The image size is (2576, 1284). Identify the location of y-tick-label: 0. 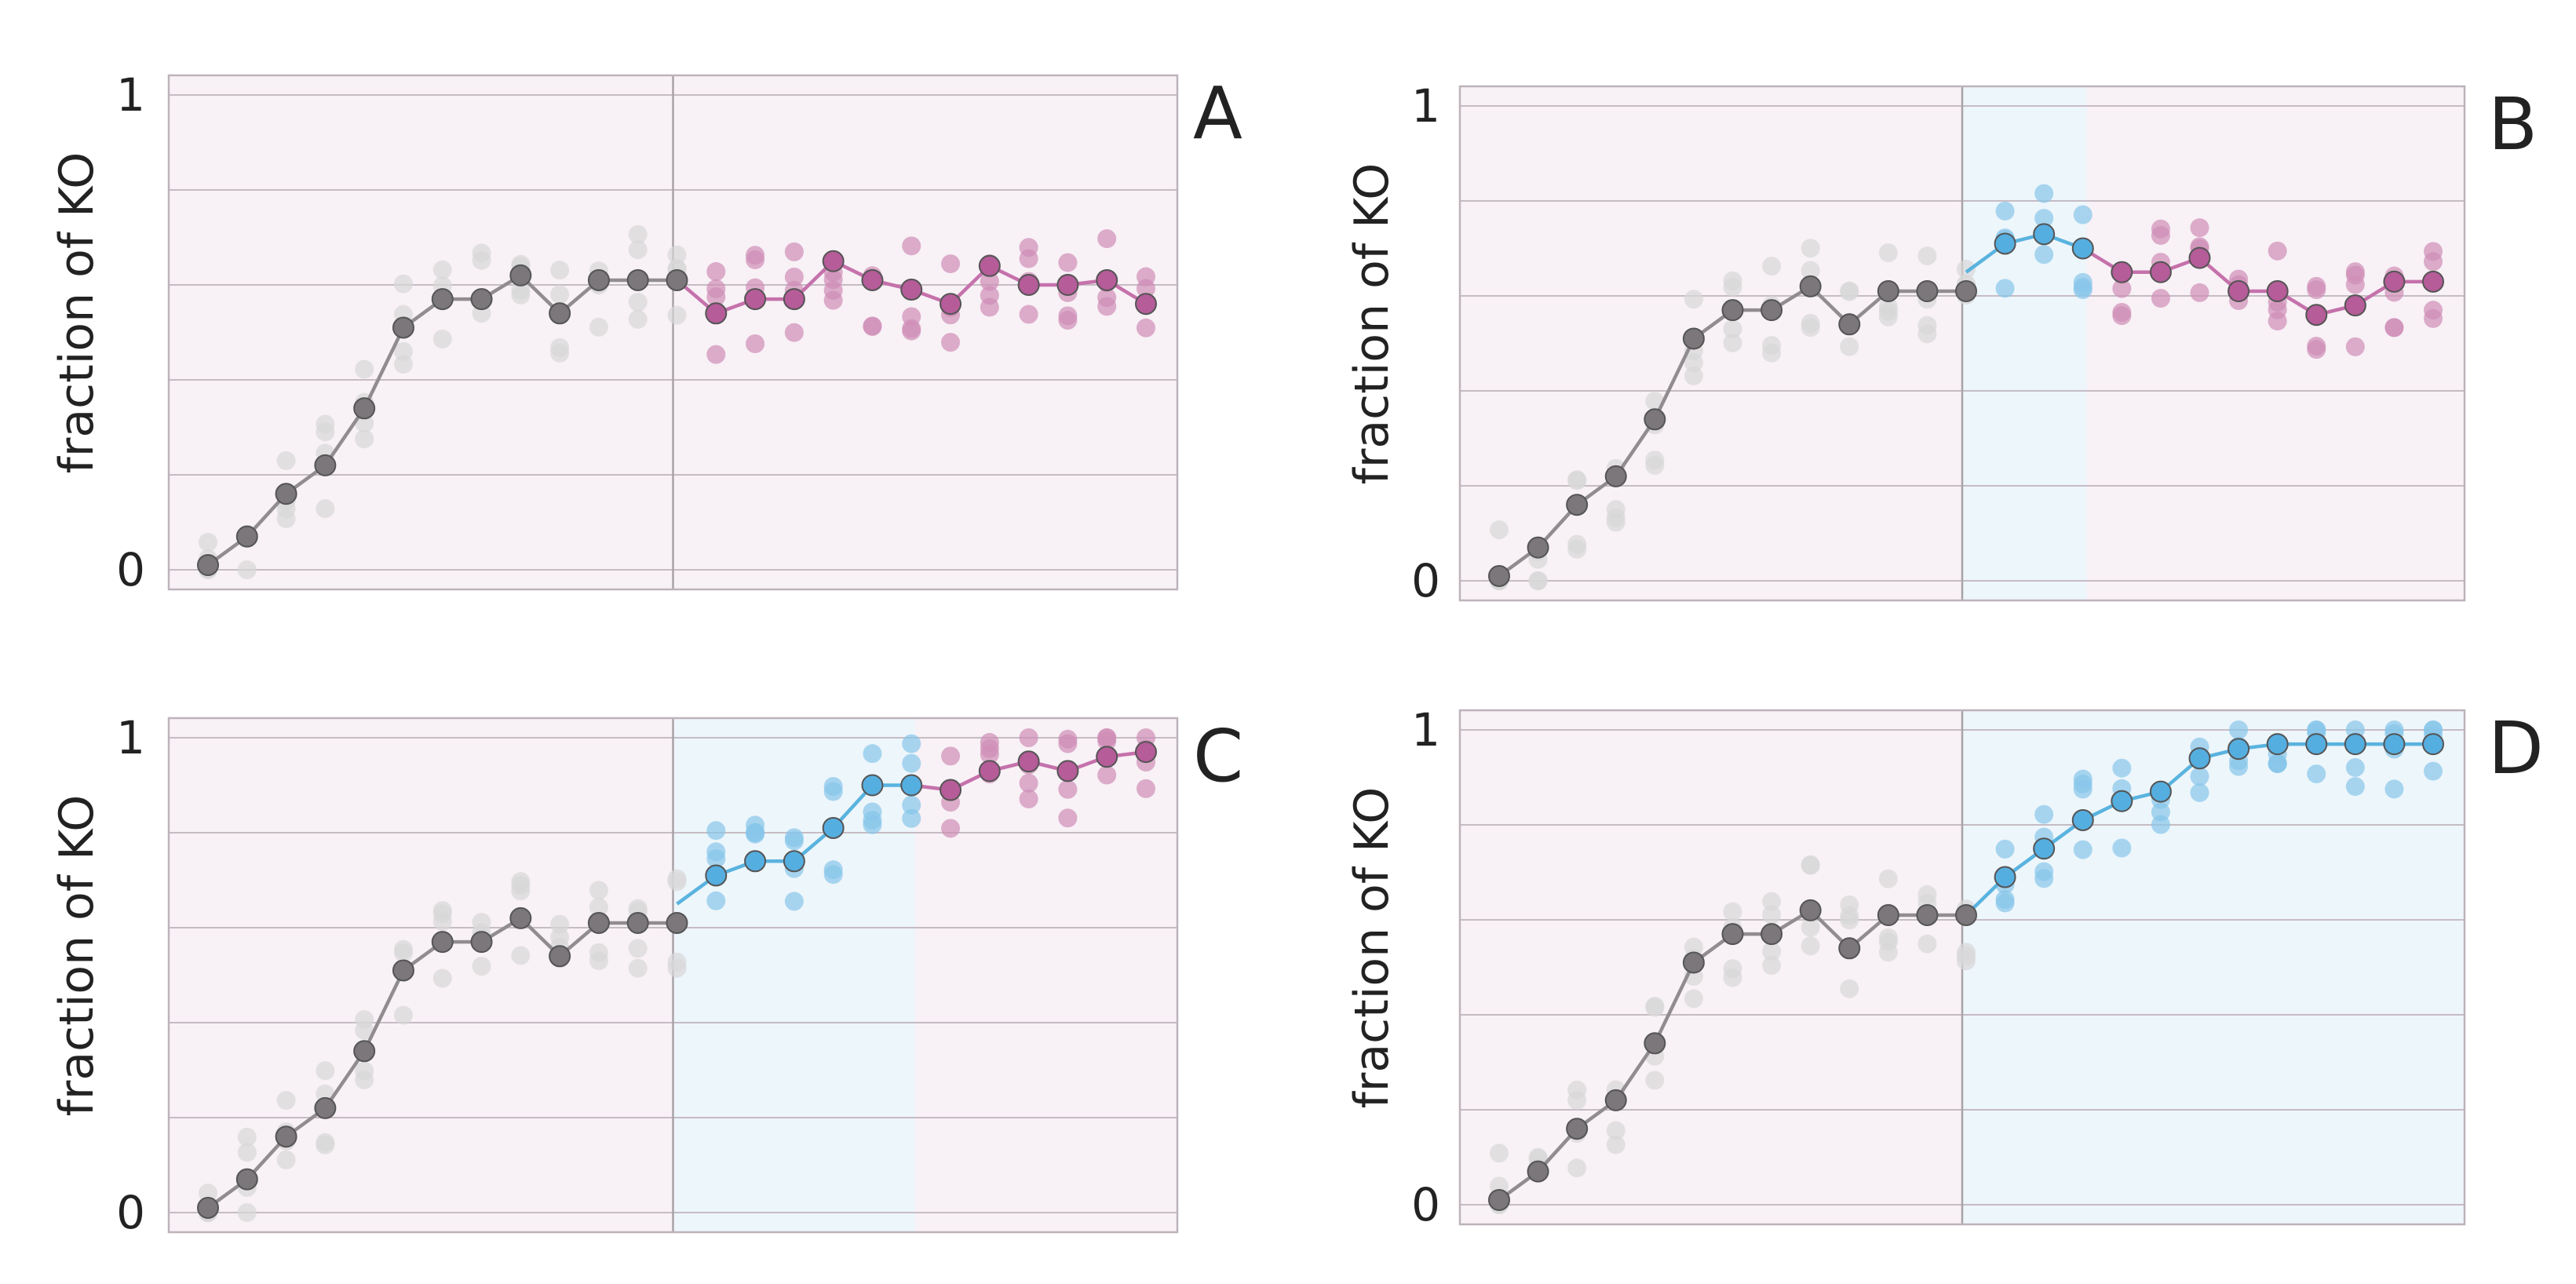
(1425, 1204).